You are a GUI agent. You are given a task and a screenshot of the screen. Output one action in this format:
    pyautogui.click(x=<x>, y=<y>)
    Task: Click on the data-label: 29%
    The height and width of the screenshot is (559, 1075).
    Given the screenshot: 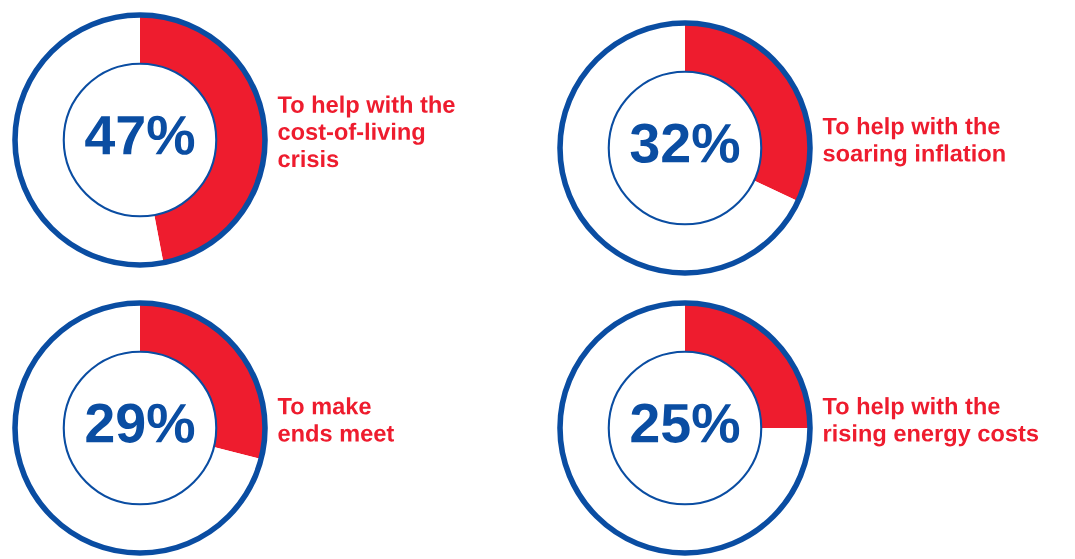 What is the action you would take?
    pyautogui.click(x=140, y=423)
    